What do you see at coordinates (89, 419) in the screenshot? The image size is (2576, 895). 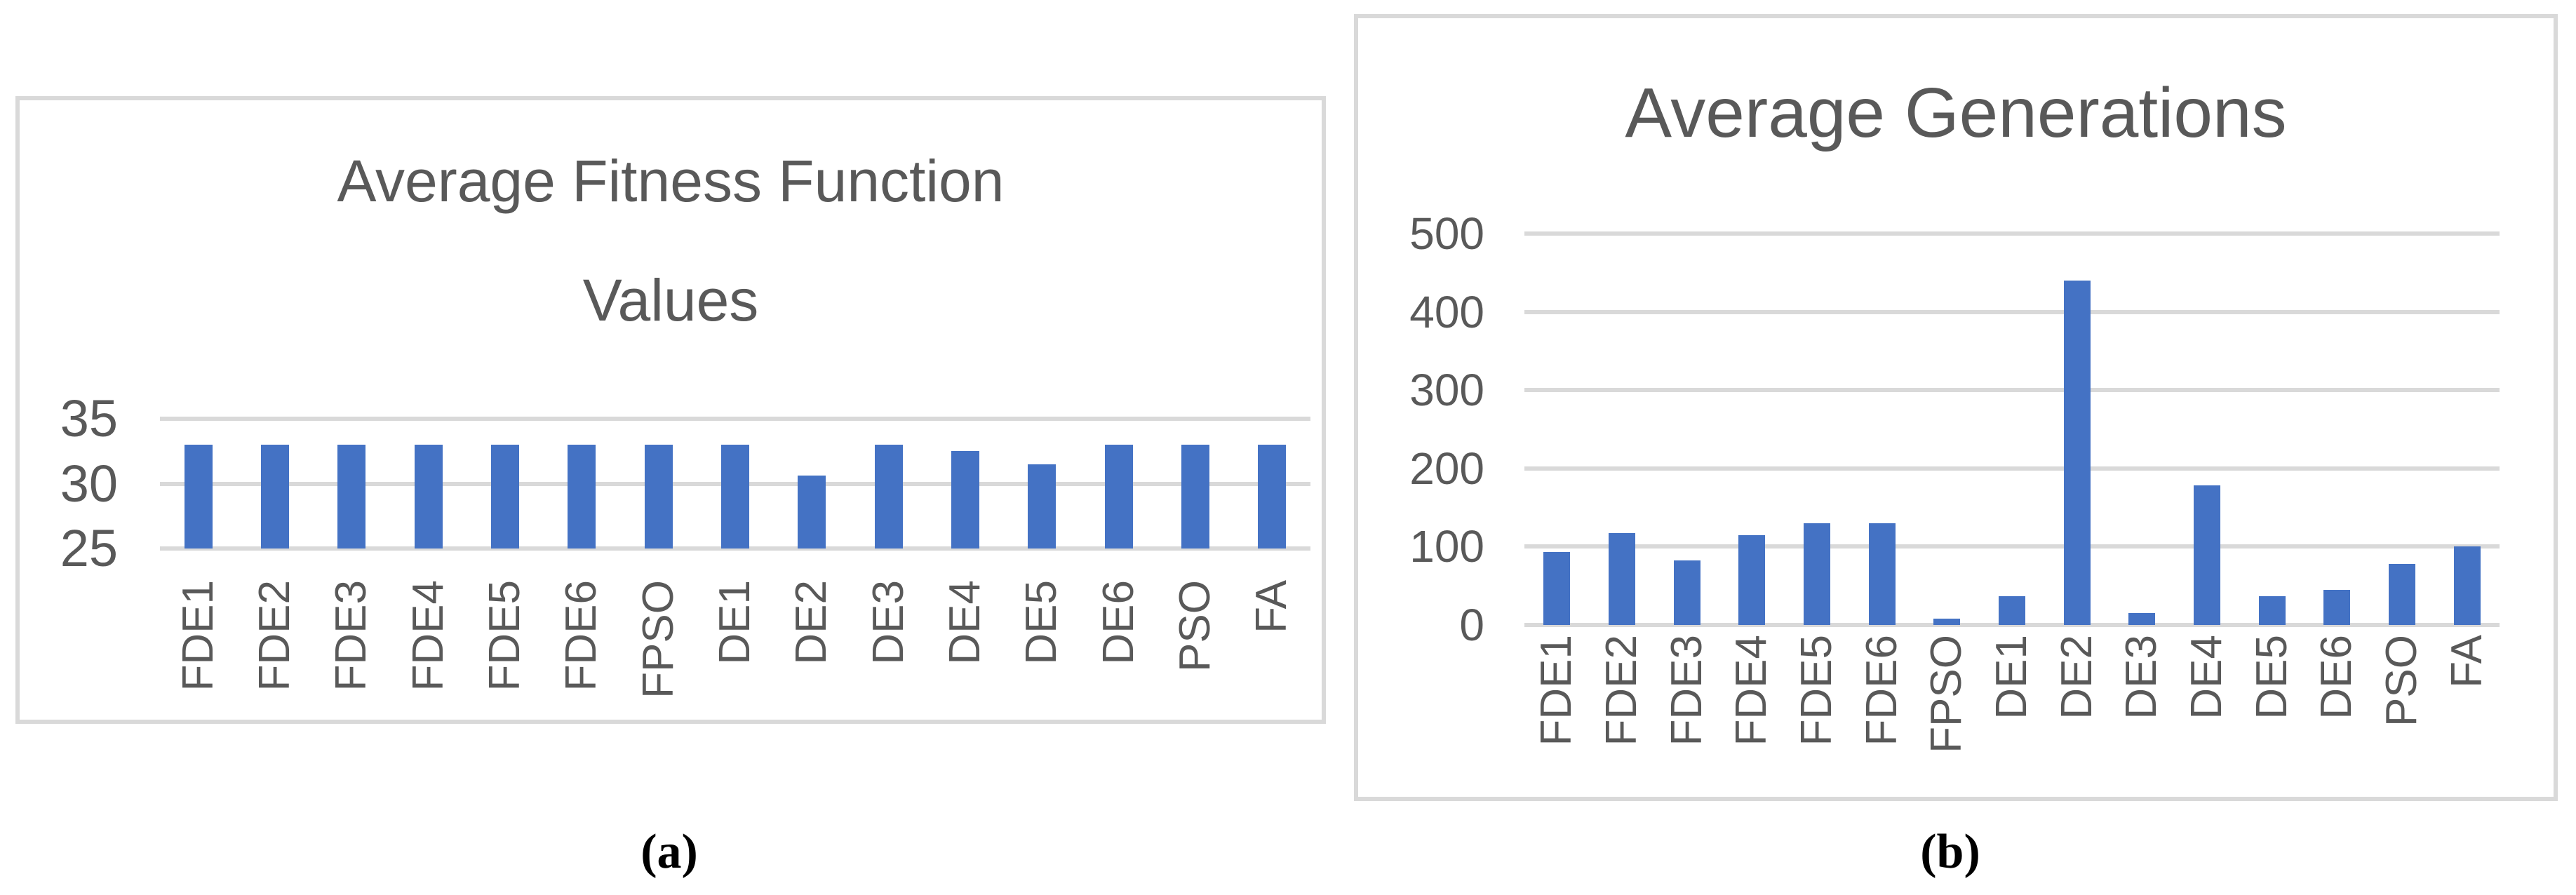 I see `y-axis-tick-label: 35` at bounding box center [89, 419].